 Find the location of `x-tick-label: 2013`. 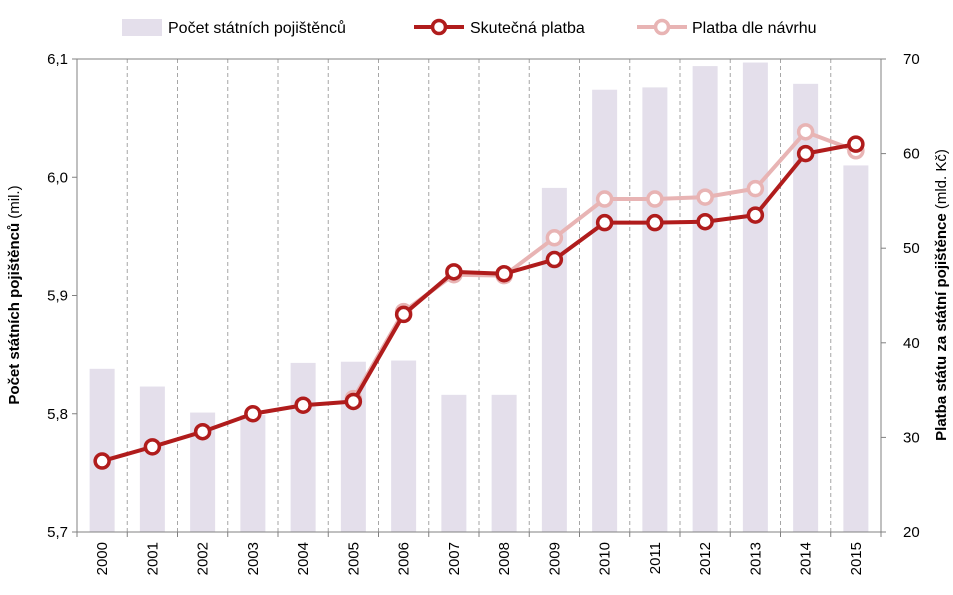

x-tick-label: 2013 is located at coordinates (755, 558).